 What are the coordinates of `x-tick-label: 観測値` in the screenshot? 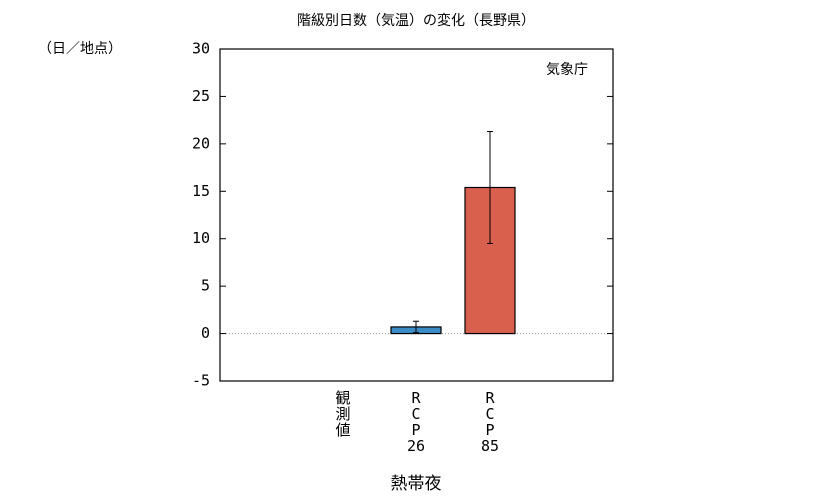 It's located at (342, 414).